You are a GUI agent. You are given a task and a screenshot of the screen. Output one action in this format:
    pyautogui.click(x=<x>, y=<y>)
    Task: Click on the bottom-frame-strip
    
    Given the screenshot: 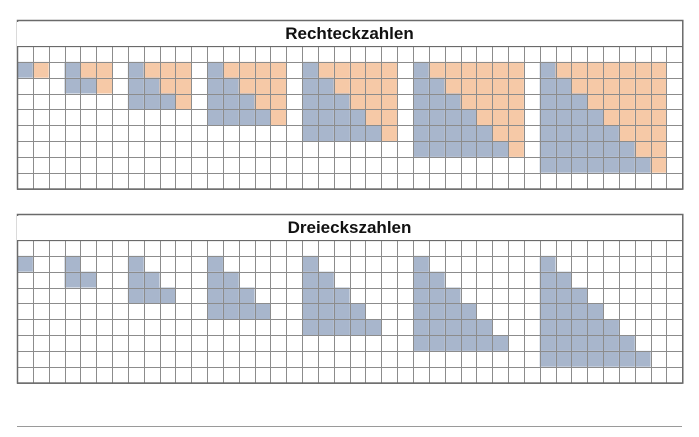 What is the action you would take?
    pyautogui.click(x=349, y=428)
    